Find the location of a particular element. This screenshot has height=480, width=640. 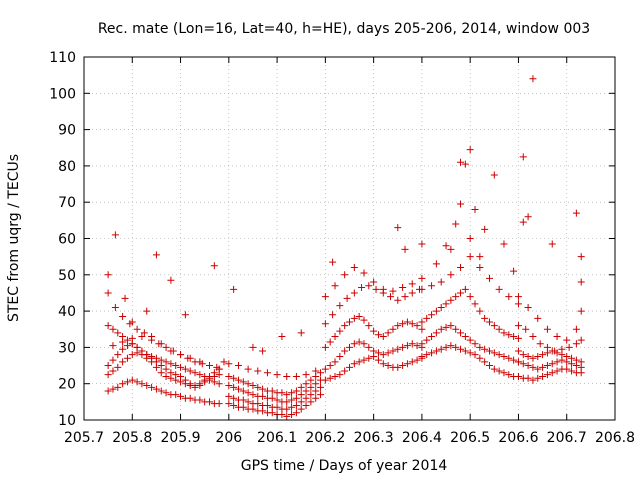

y-tick-label: 100 is located at coordinates (62, 94).